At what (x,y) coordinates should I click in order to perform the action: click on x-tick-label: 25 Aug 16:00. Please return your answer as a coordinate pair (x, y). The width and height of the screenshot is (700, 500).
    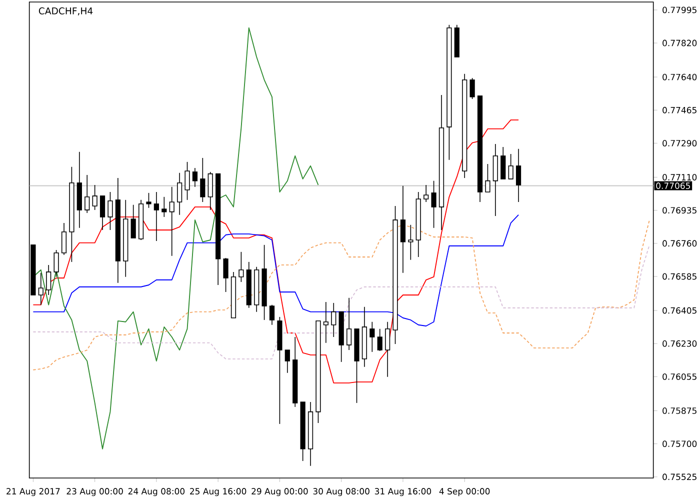
    Looking at the image, I should click on (218, 492).